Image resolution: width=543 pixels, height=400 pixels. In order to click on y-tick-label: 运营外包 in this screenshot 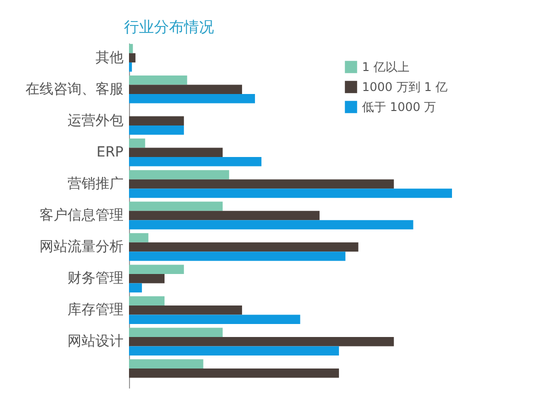, I will do `click(96, 120)`.